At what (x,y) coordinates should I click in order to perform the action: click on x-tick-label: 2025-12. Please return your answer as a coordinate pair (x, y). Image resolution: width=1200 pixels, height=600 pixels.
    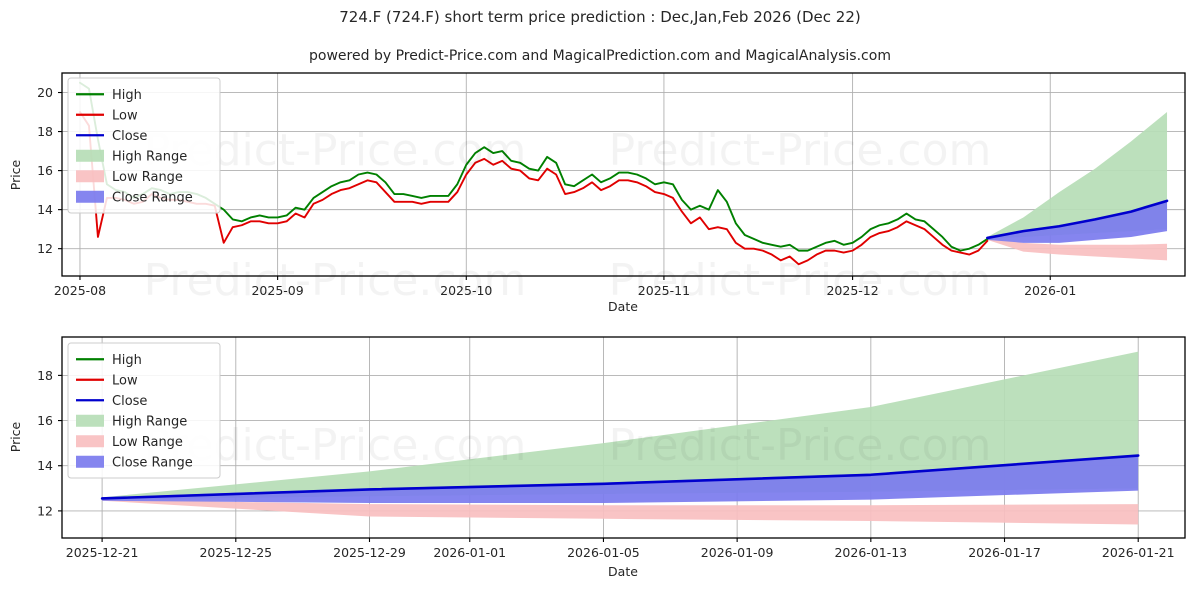
    Looking at the image, I should click on (852, 290).